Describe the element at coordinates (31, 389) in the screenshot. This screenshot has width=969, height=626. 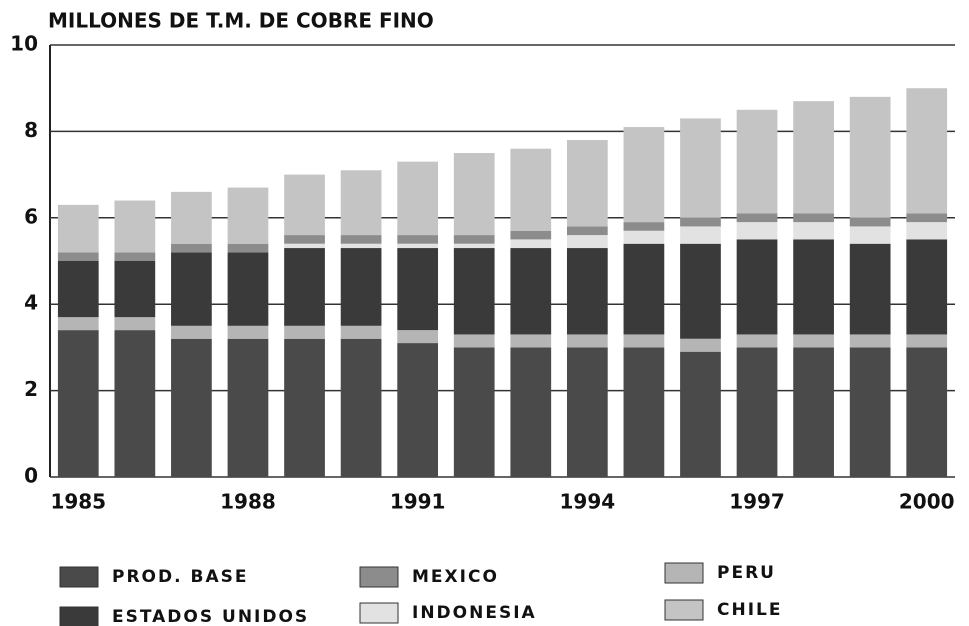
I see `y-tick-label: 2` at that location.